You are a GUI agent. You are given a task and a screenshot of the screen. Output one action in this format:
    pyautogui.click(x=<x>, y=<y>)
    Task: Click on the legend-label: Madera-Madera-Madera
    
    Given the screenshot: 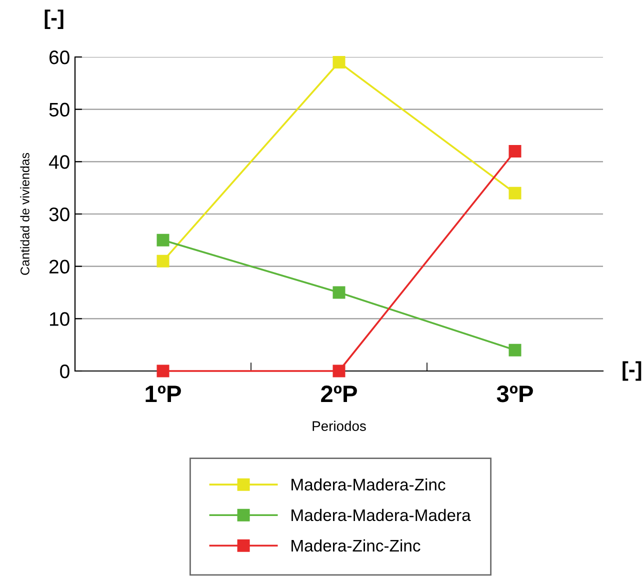 What is the action you would take?
    pyautogui.click(x=381, y=515)
    